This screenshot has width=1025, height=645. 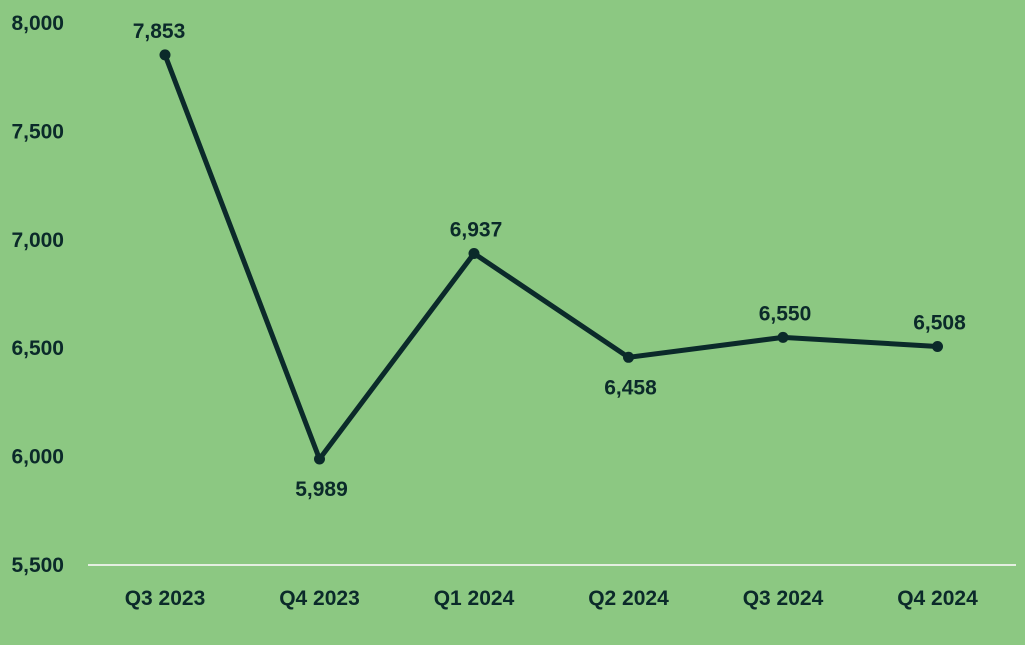 What do you see at coordinates (37, 23) in the screenshot?
I see `y-tick-label: 8,000` at bounding box center [37, 23].